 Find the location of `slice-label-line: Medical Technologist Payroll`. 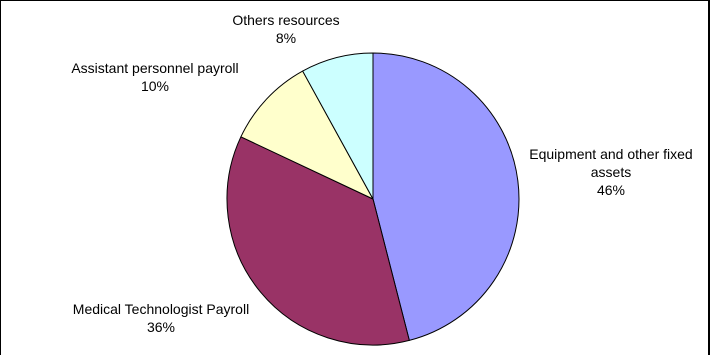

slice-label-line: Medical Technologist Payroll is located at coordinates (161, 309).